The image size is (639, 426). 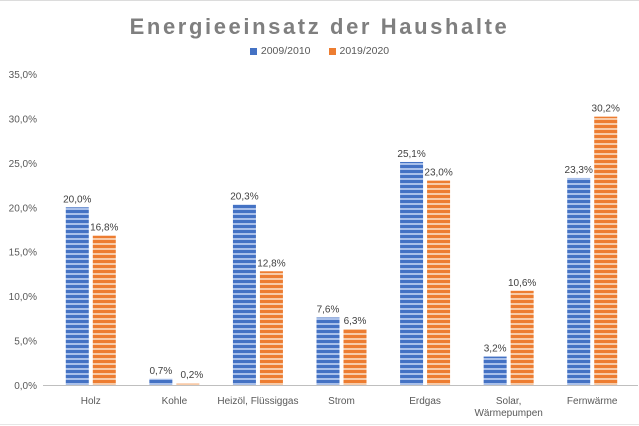 What do you see at coordinates (257, 401) in the screenshot?
I see `x-category-label: Heizöl, Flüssiggas` at bounding box center [257, 401].